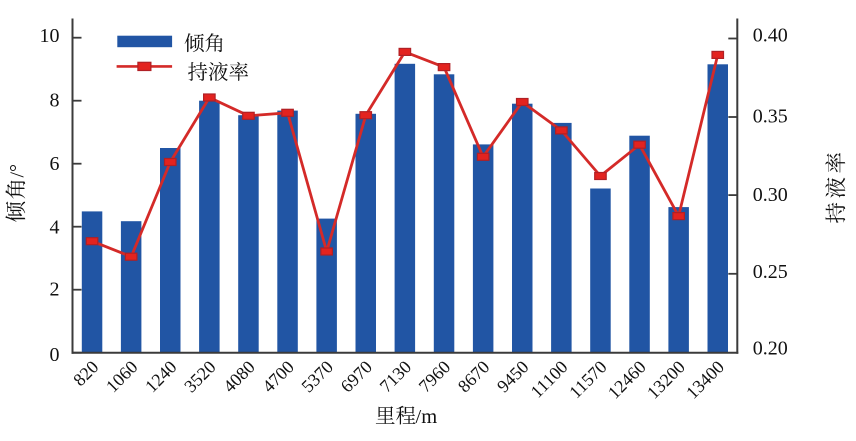  I want to click on svg-text: 10, so click(50, 36).